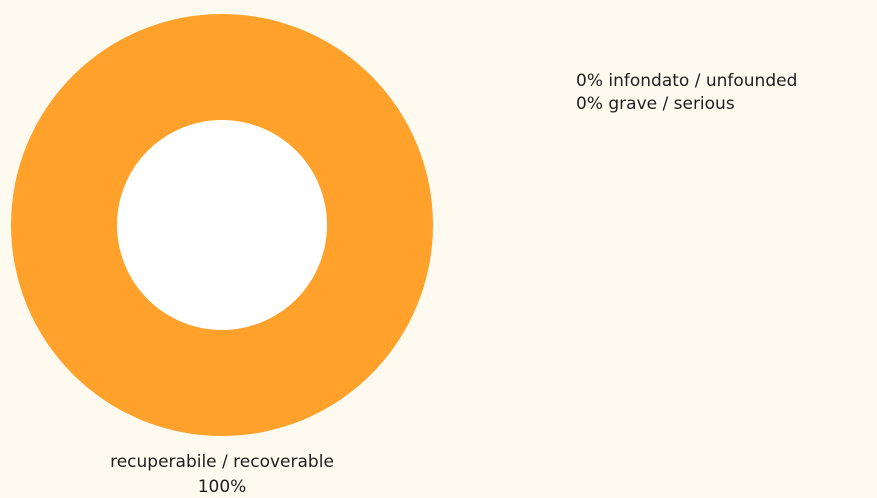  Describe the element at coordinates (222, 462) in the screenshot. I see `slice-label-recoverable: recuperabile / recoverable` at that location.